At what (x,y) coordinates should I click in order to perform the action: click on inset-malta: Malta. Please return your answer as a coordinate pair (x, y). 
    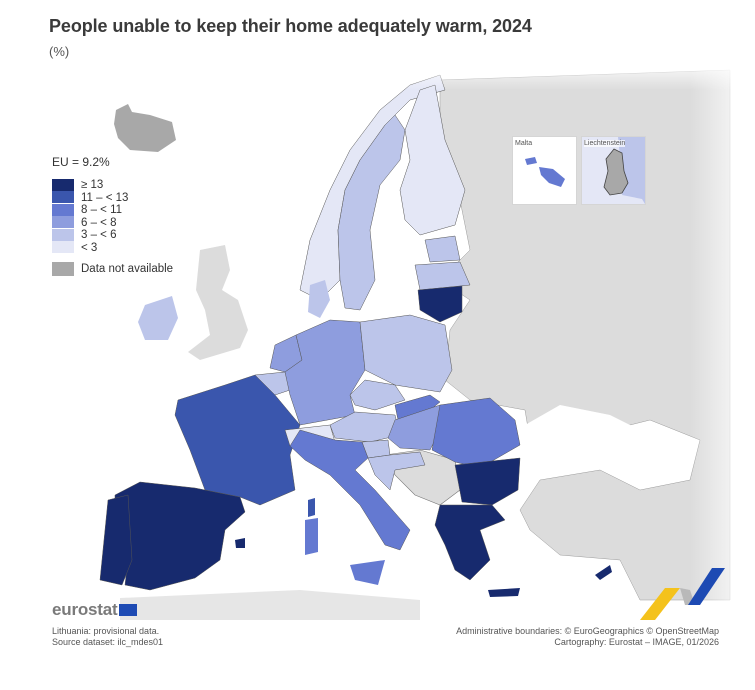
    Looking at the image, I should click on (544, 170).